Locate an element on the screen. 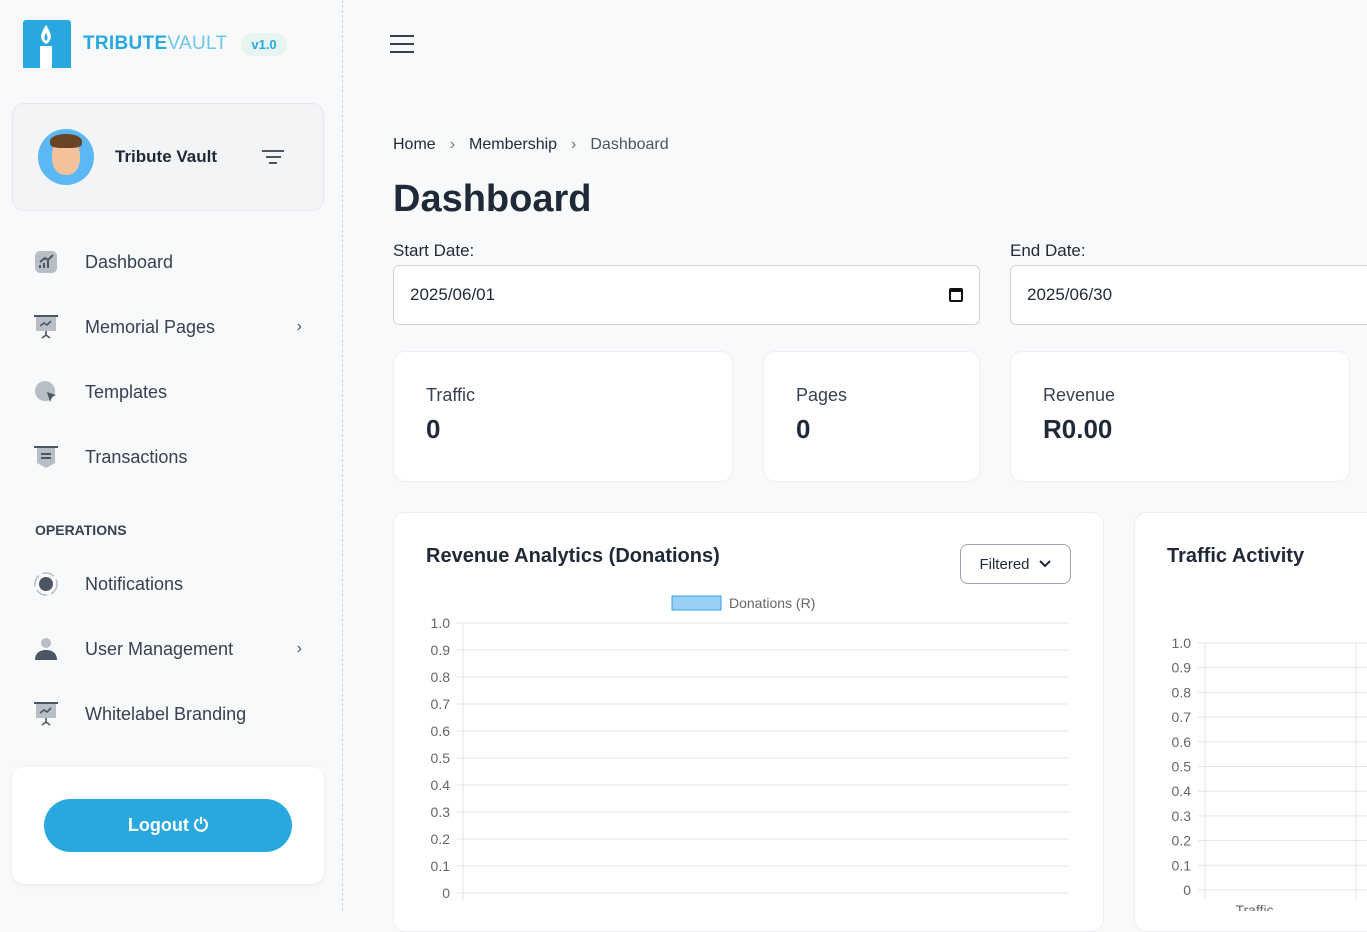 Image resolution: width=1367 pixels, height=932 pixels. breadcrumb-home: Home is located at coordinates (414, 144).